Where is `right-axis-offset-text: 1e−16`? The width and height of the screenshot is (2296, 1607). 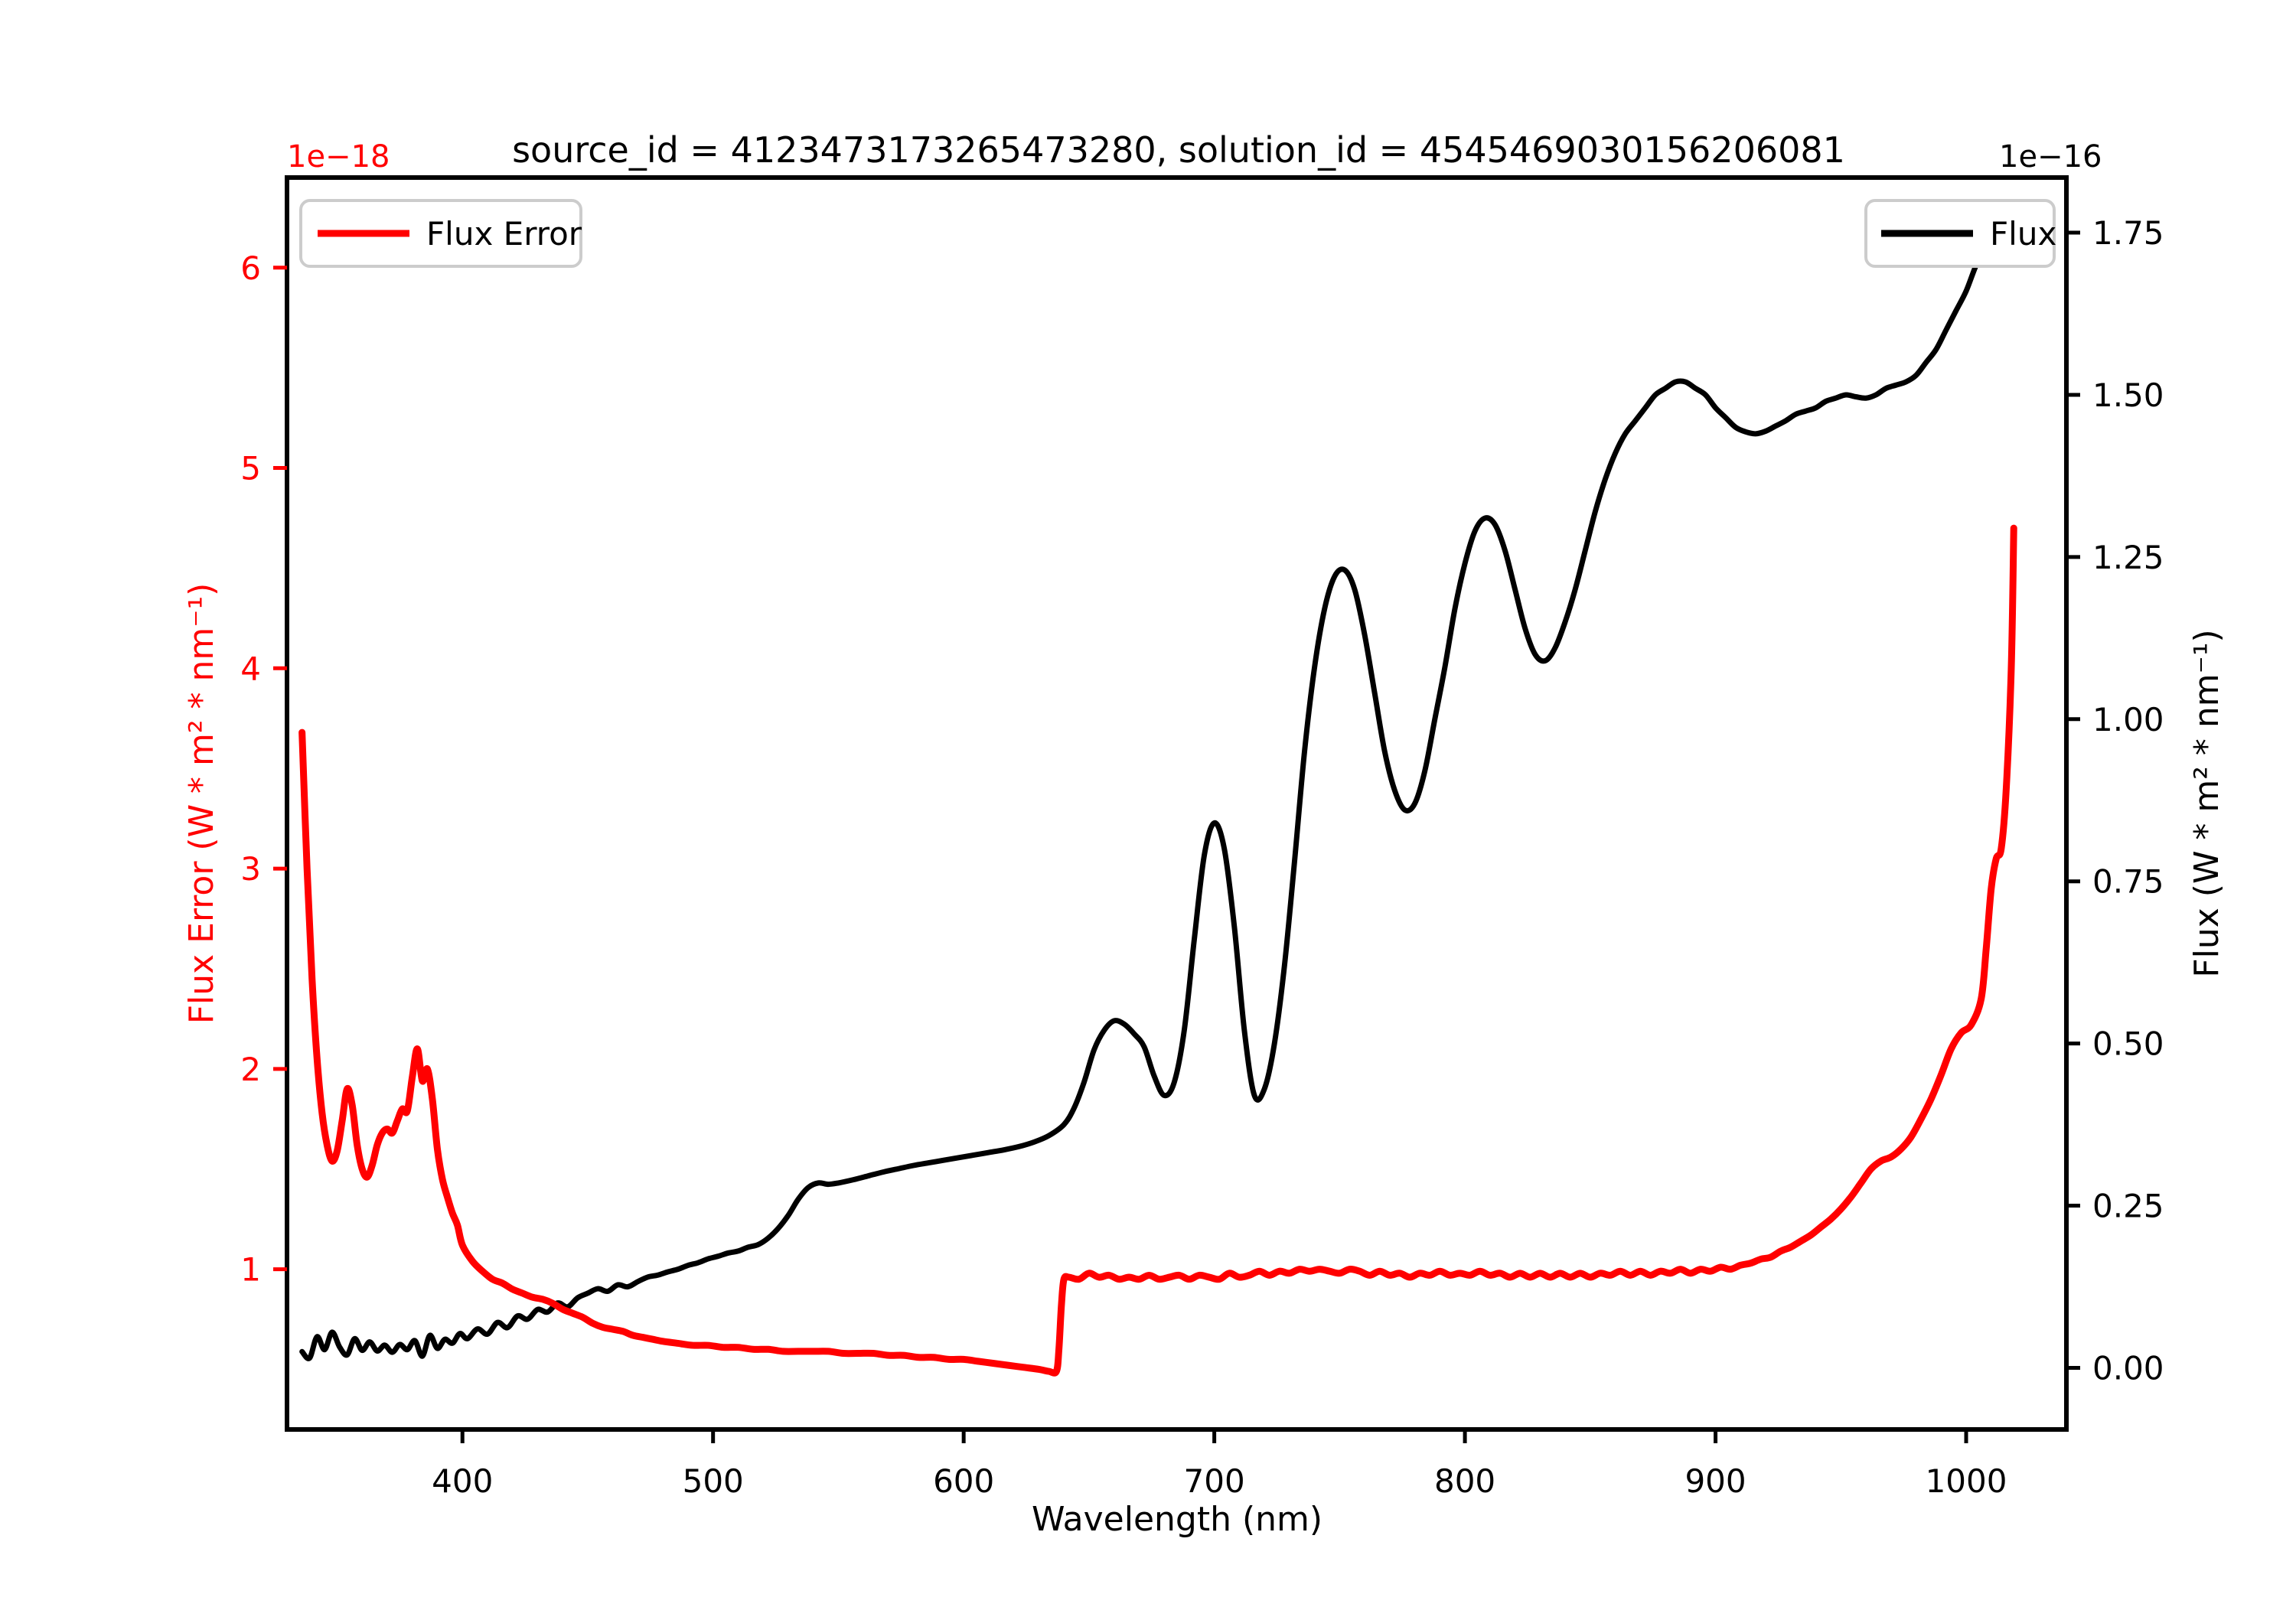 right-axis-offset-text: 1e−16 is located at coordinates (2050, 157).